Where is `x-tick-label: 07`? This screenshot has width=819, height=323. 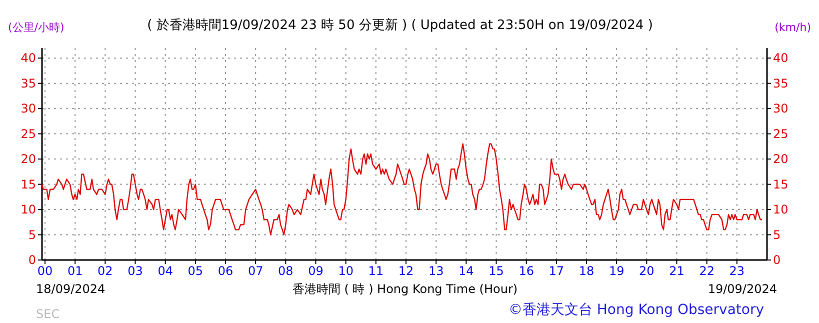 x-tick-label: 07 is located at coordinates (256, 271).